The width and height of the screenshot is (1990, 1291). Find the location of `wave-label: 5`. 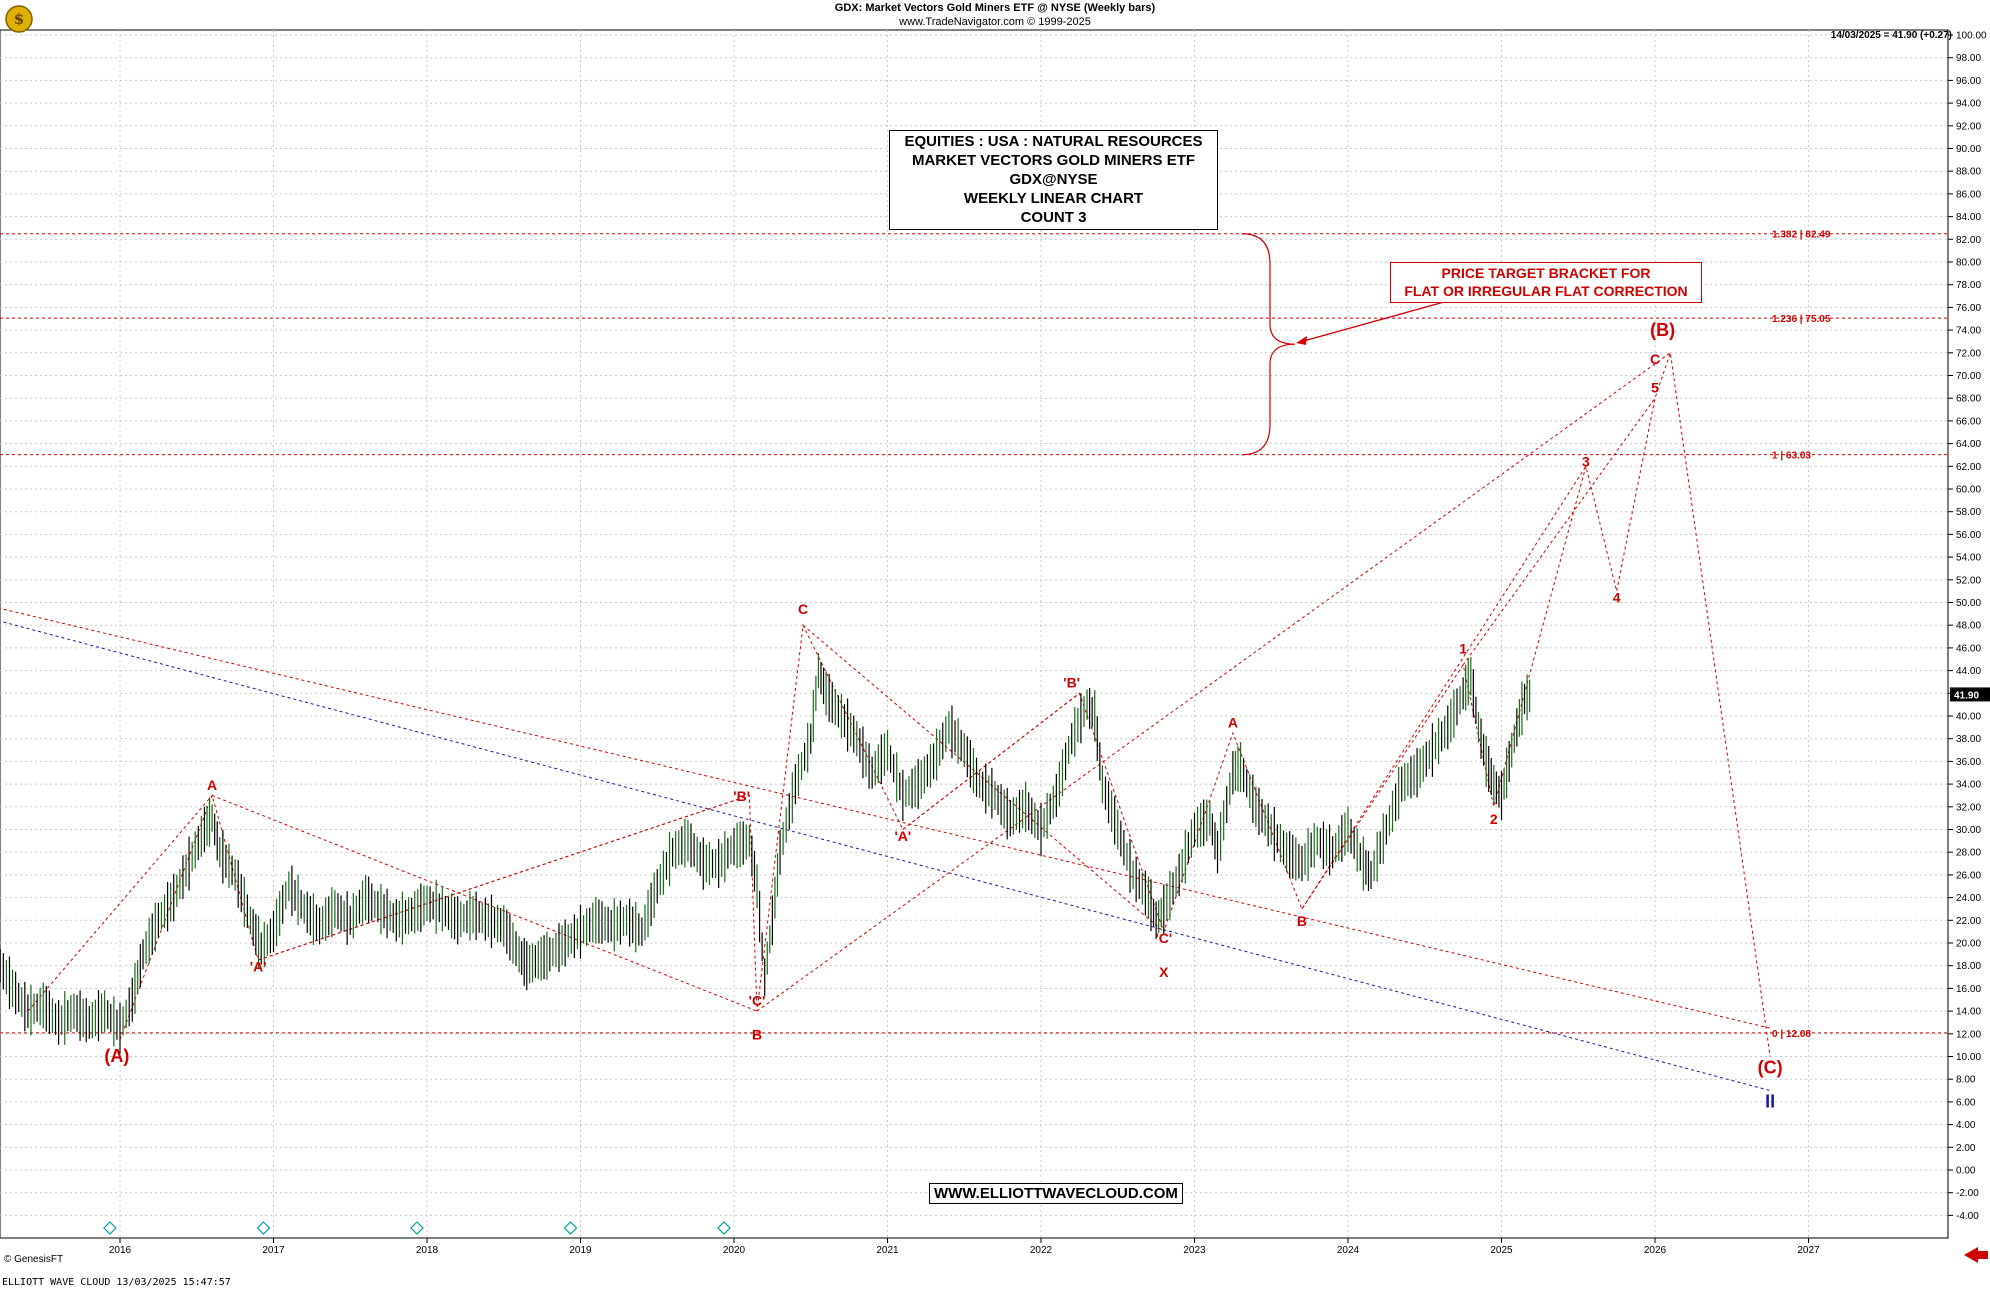

wave-label: 5 is located at coordinates (1655, 388).